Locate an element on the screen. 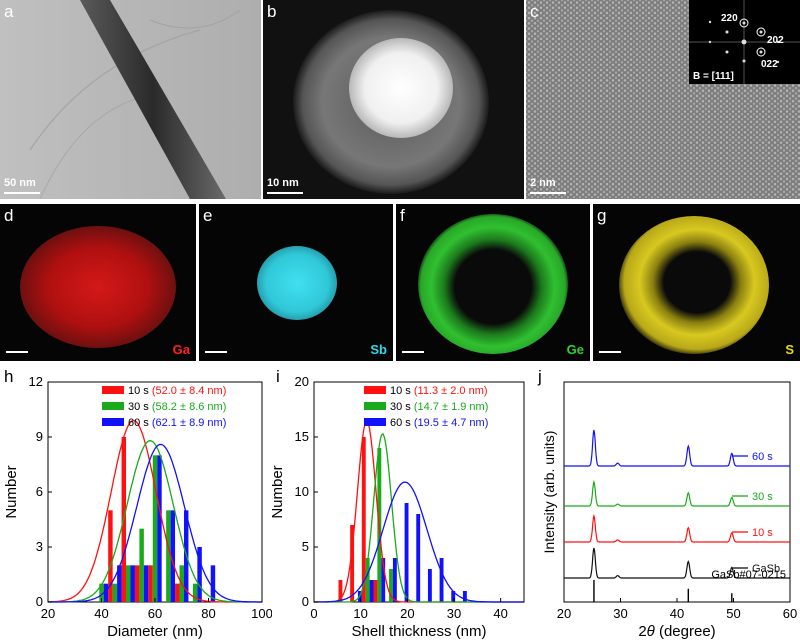 This screenshot has height=642, width=800. sb-signal is located at coordinates (297, 283).